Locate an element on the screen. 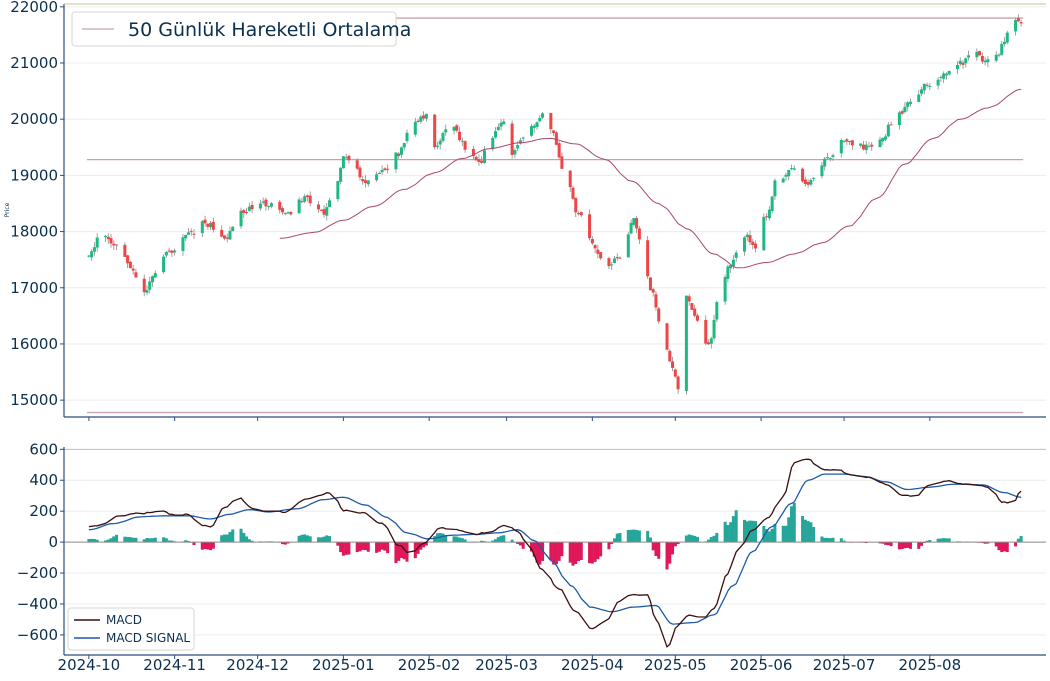  x-tick-label: 2025-06 is located at coordinates (761, 665).